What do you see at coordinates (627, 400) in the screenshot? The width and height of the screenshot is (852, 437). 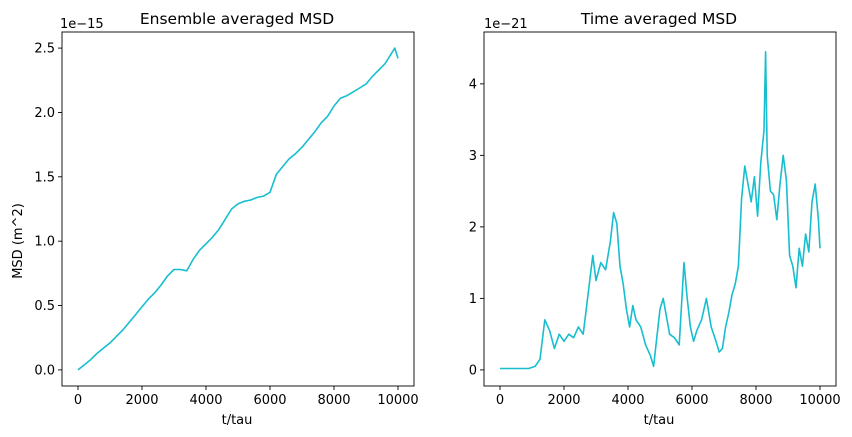 I see `time-msd-x-tick-label: 4000` at bounding box center [627, 400].